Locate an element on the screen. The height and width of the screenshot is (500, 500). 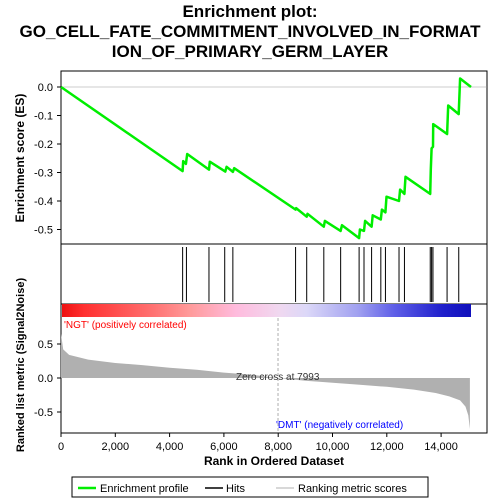
legend-metric-label: Ranking metric scores is located at coordinates (352, 489).